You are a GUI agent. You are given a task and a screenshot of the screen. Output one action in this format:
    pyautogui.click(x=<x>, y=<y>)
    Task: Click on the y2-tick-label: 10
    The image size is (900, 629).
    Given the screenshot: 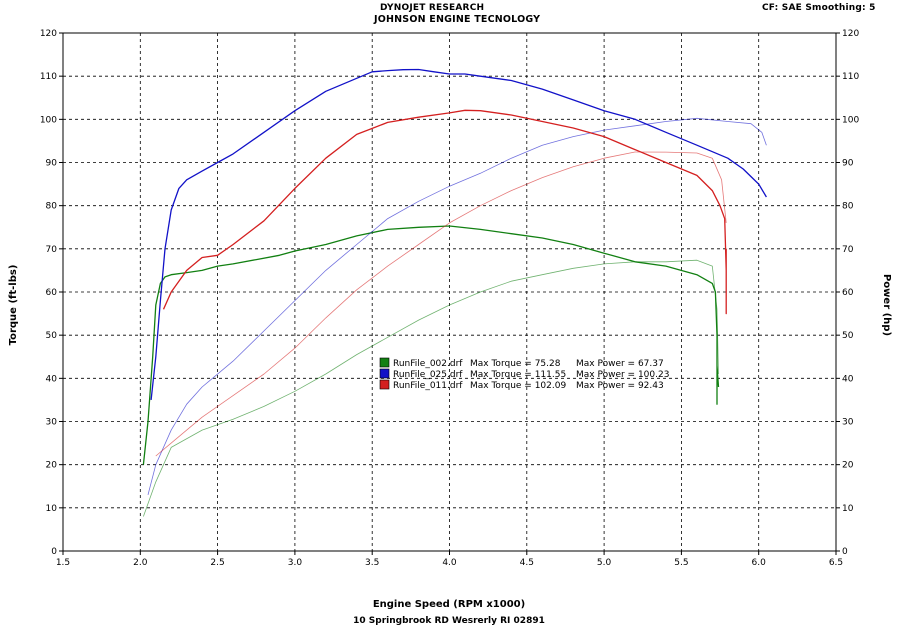 What is the action you would take?
    pyautogui.click(x=848, y=509)
    